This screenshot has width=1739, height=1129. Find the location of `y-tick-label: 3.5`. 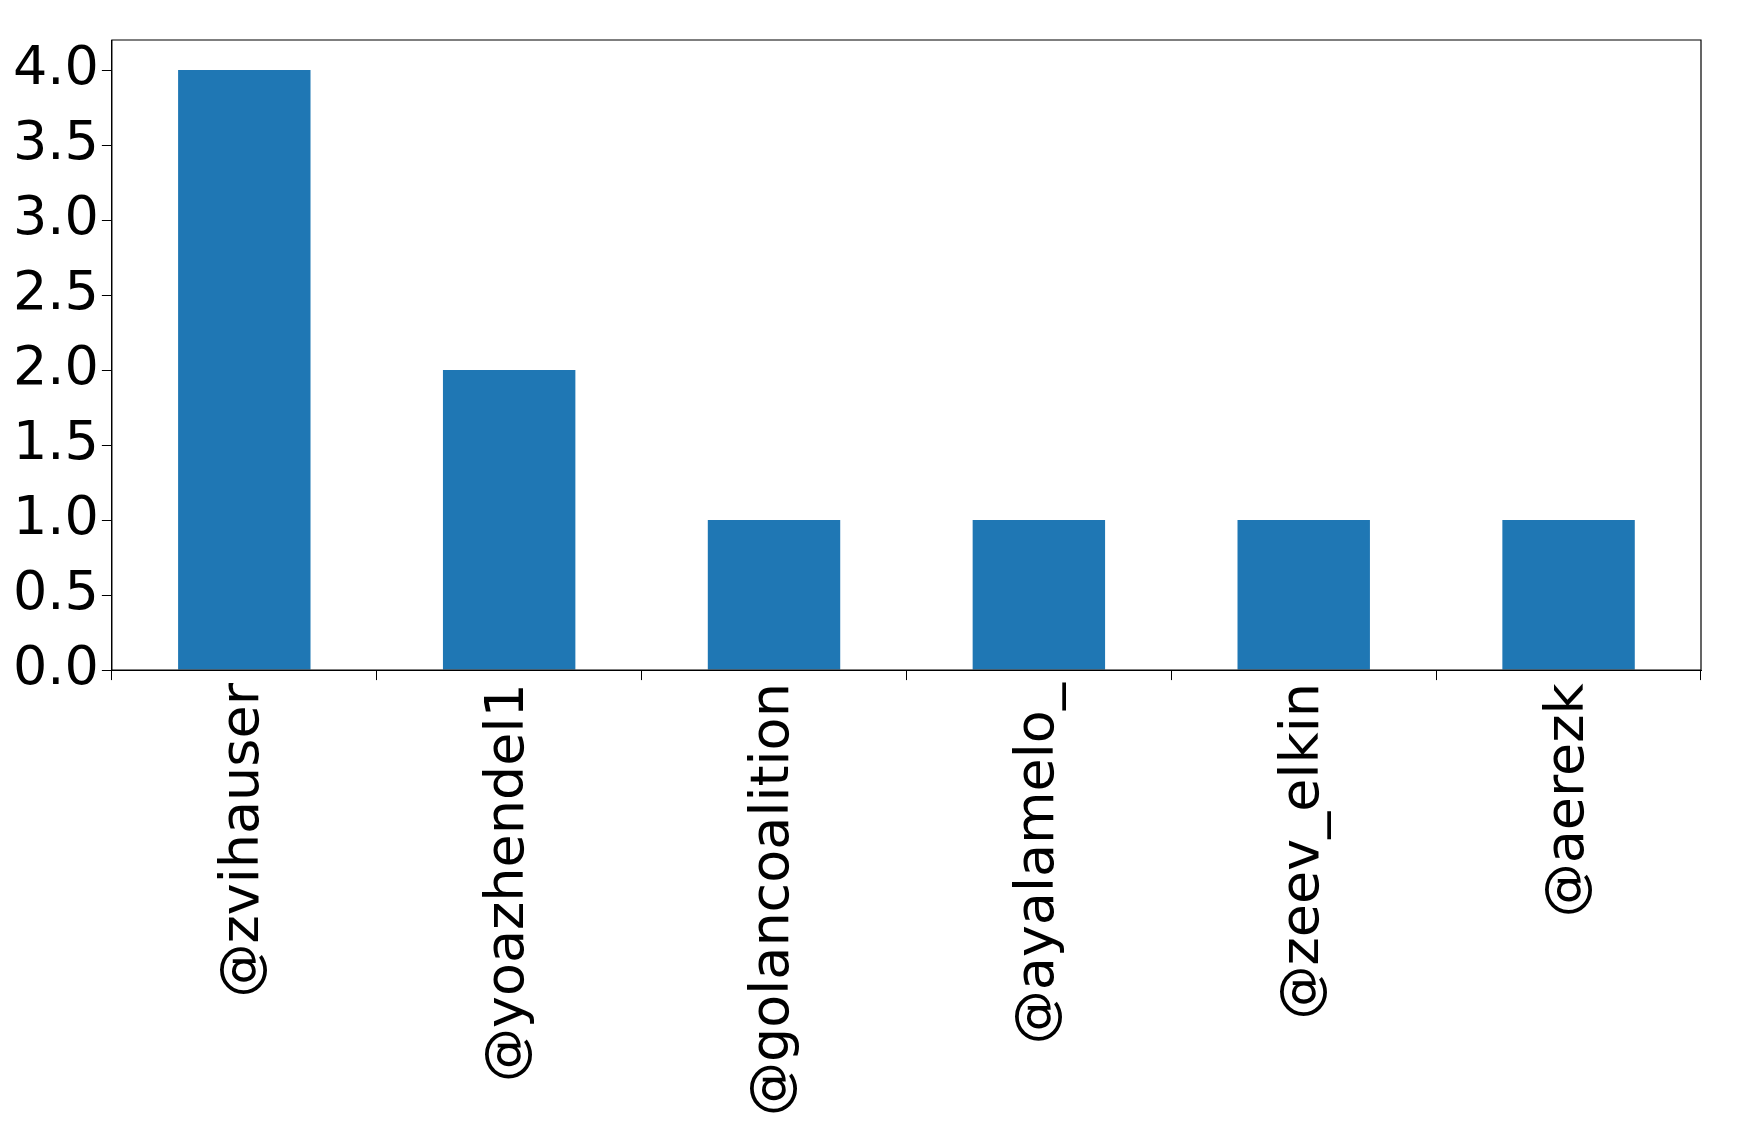

y-tick-label: 3.5 is located at coordinates (55, 141).